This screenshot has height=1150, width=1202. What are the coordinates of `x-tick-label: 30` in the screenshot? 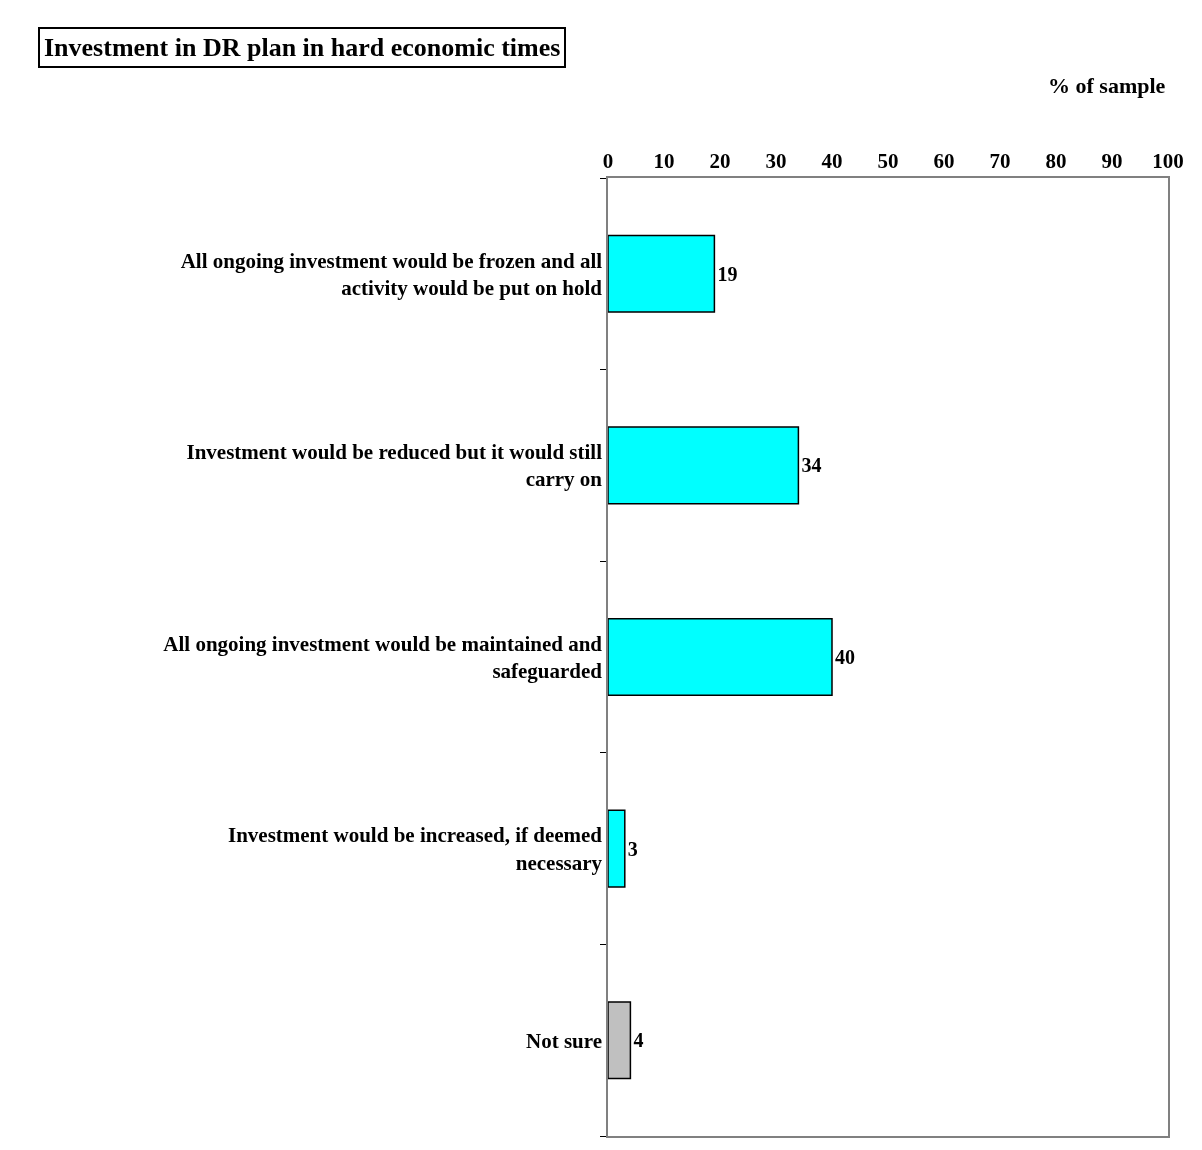 It's located at (776, 160).